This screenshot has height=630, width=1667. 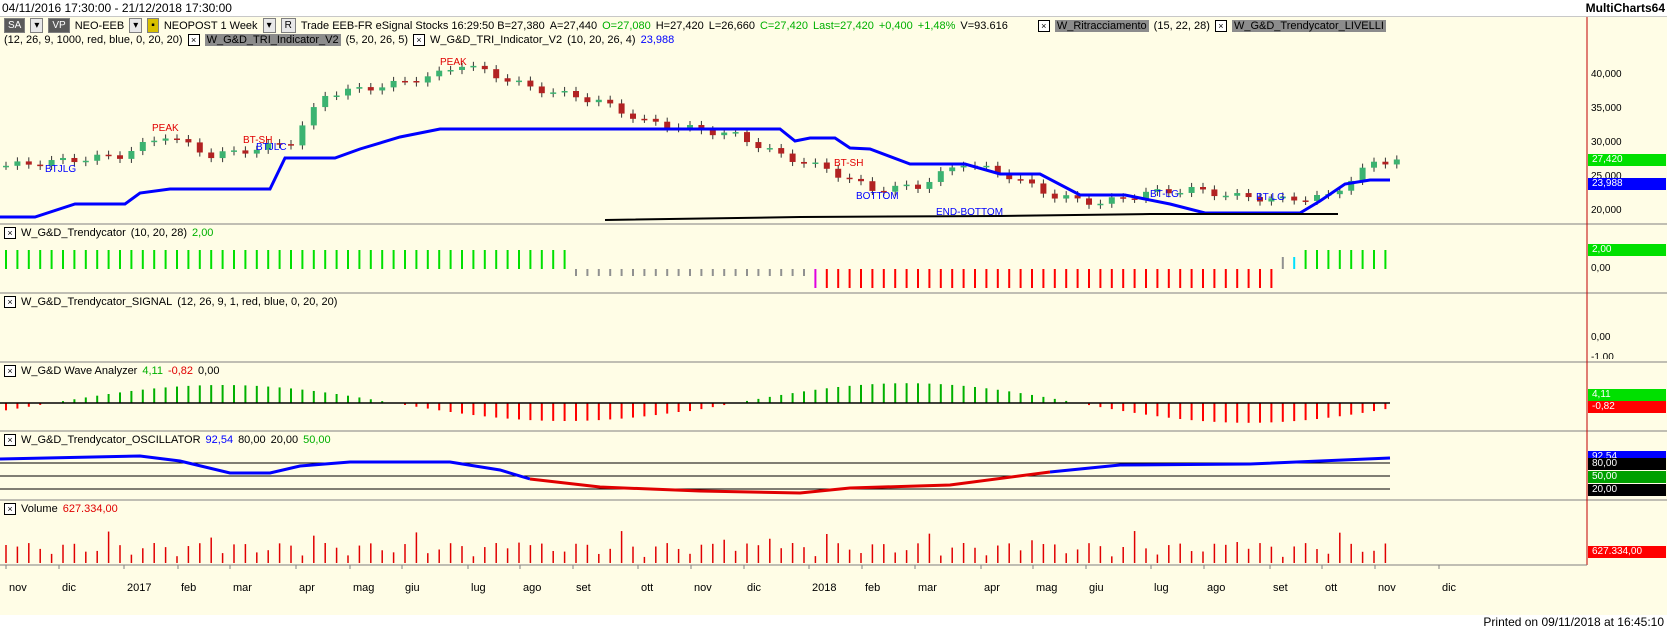 What do you see at coordinates (317, 440) in the screenshot?
I see `osc-v4: 50,00` at bounding box center [317, 440].